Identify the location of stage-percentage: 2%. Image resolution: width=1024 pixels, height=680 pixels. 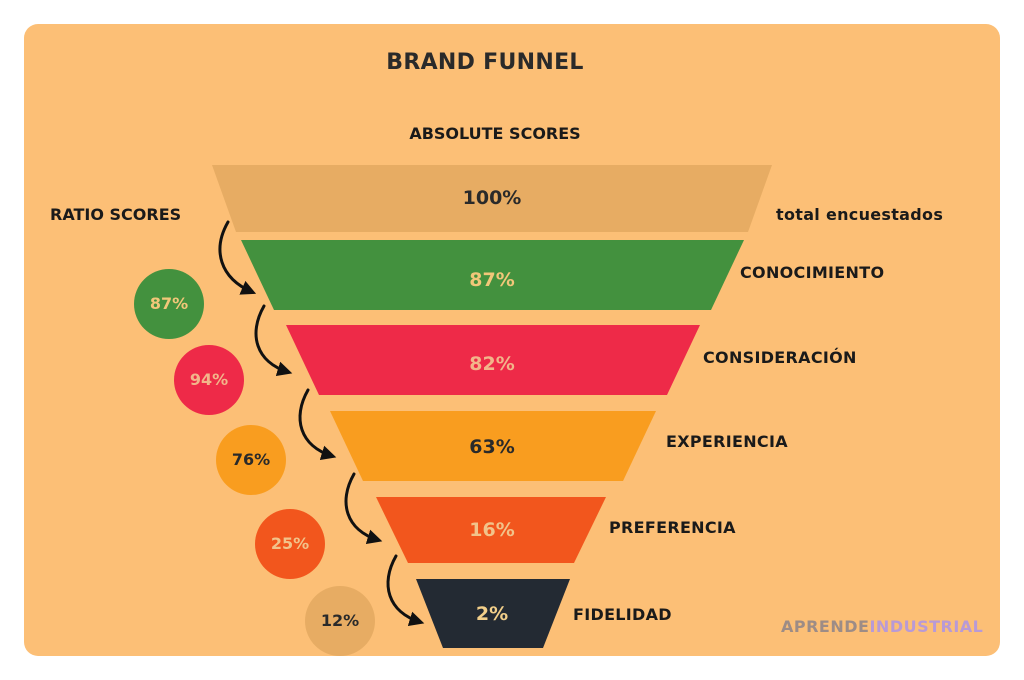
(492, 614).